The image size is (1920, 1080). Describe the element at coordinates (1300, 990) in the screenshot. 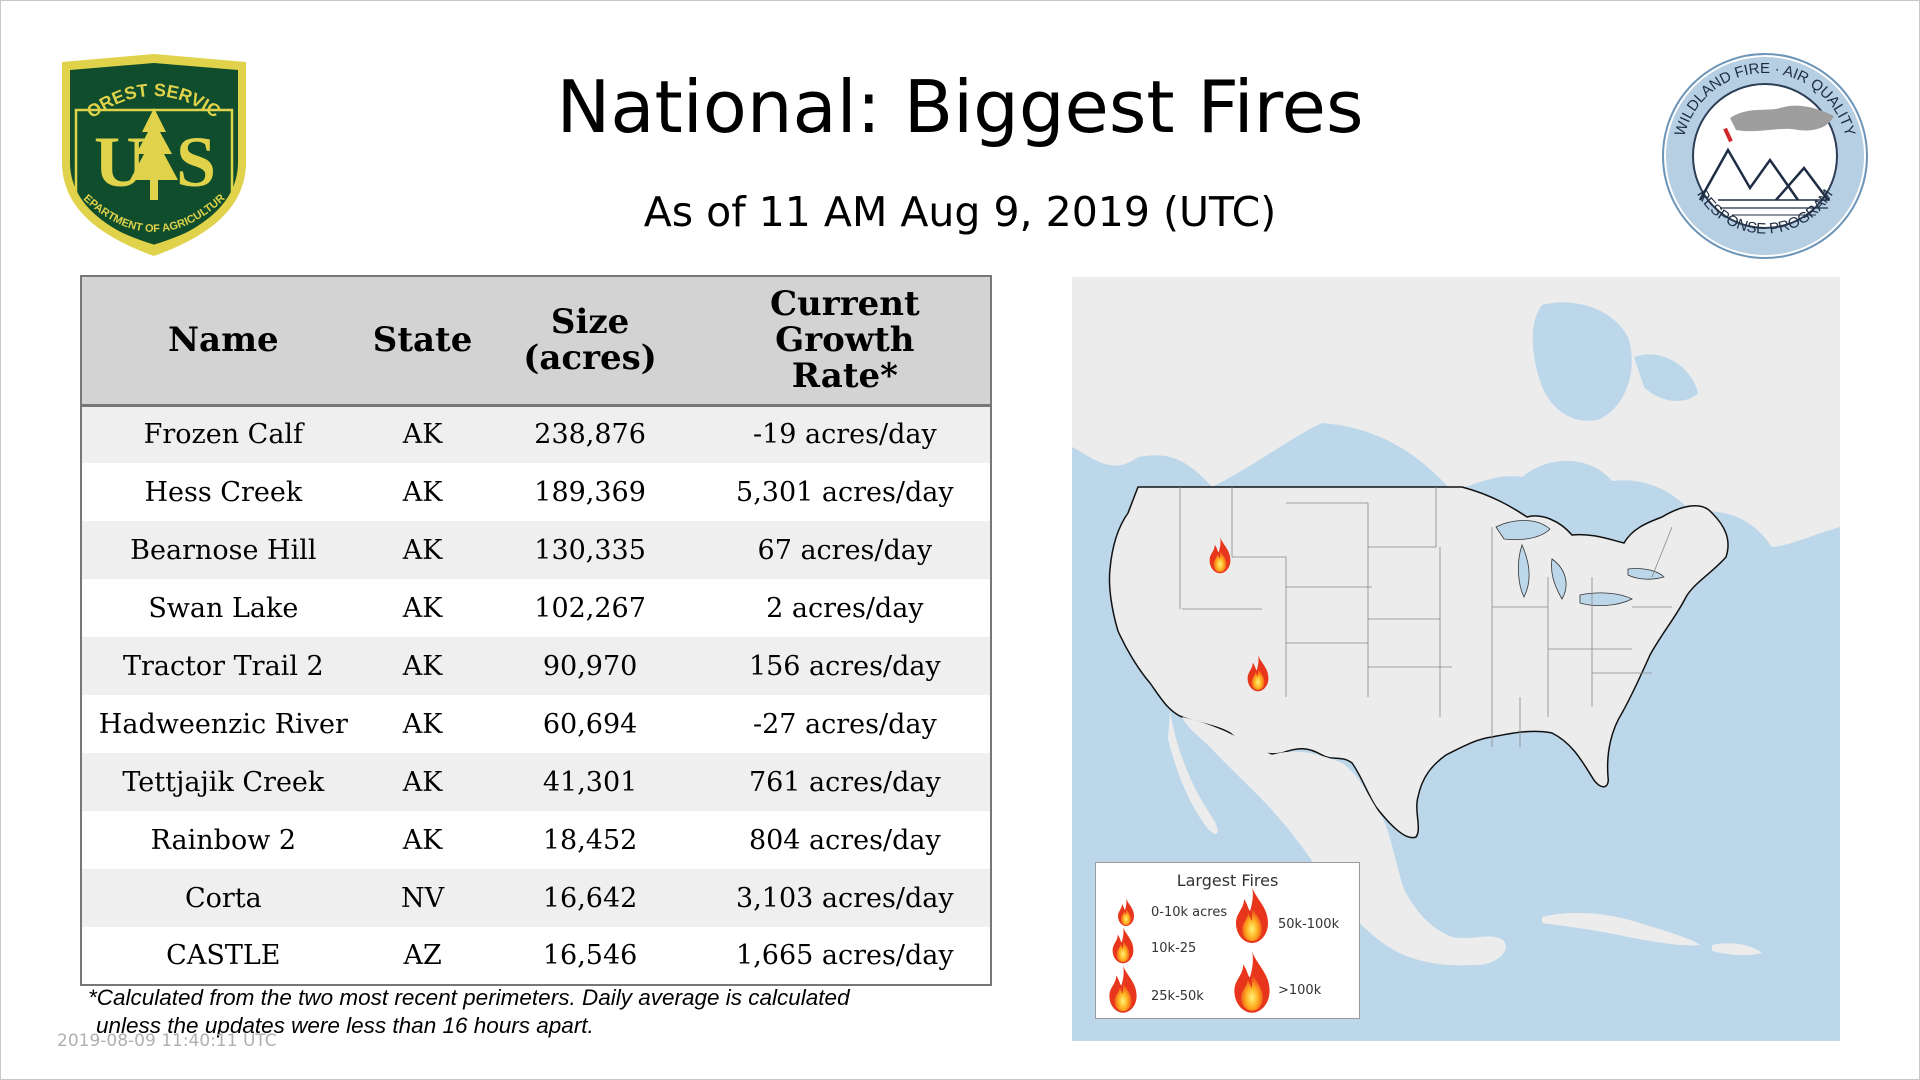

I see `legend-item-over-100k: >100k` at that location.